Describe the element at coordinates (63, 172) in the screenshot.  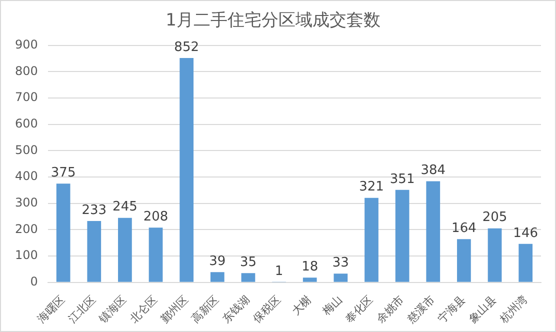
I see `data-label: 375` at that location.